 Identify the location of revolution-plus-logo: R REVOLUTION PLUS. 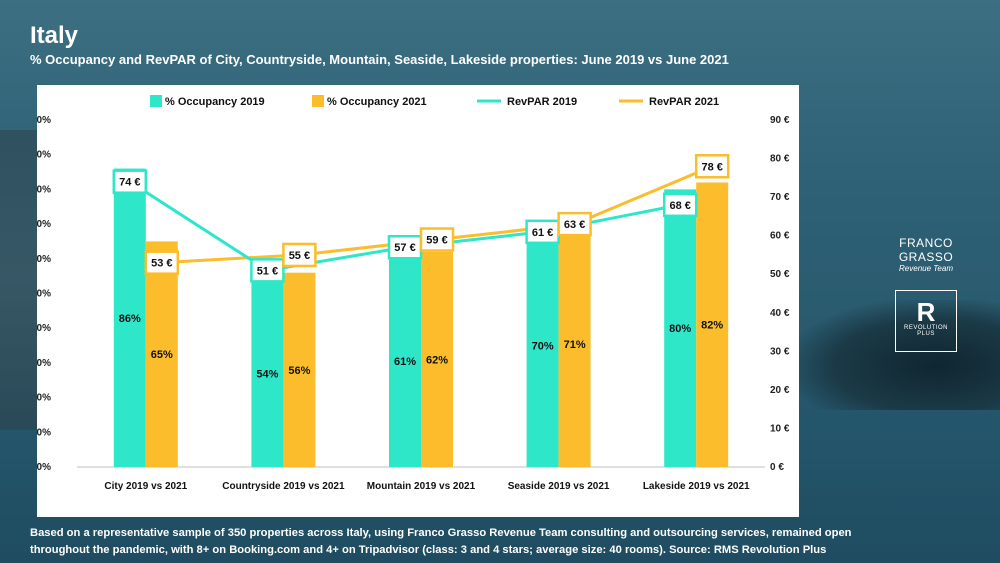
(926, 321).